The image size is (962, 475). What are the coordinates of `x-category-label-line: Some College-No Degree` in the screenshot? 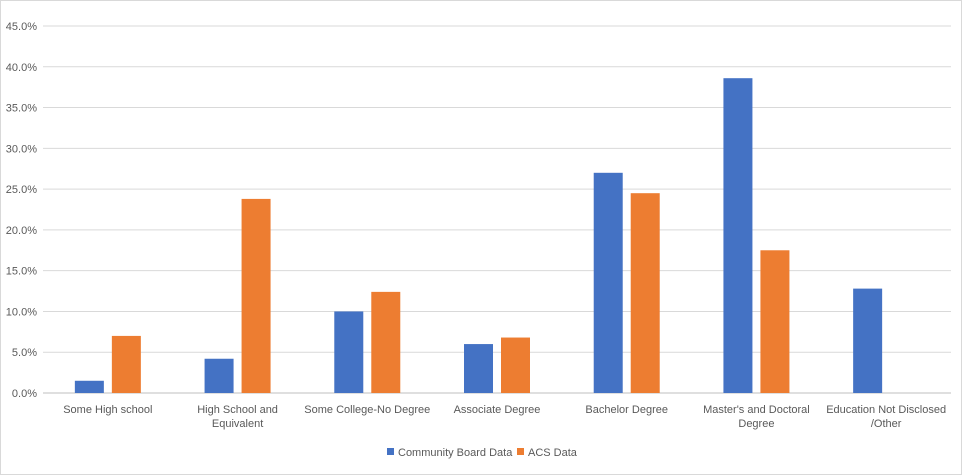 It's located at (367, 410).